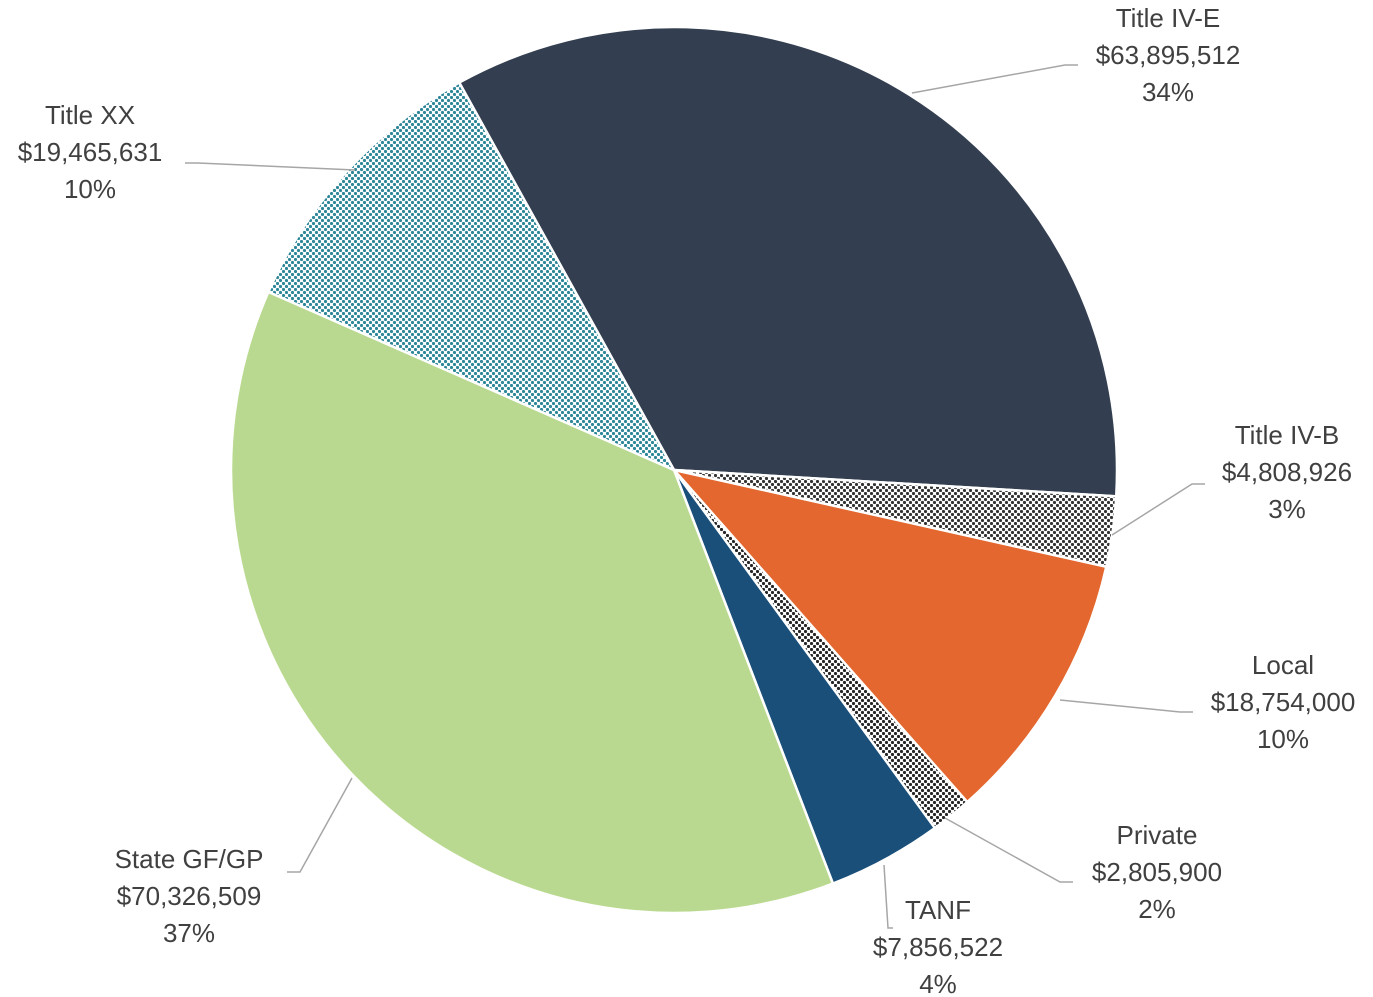 This screenshot has width=1373, height=997. Describe the element at coordinates (189, 933) in the screenshot. I see `slice-label-percent: 37%` at that location.